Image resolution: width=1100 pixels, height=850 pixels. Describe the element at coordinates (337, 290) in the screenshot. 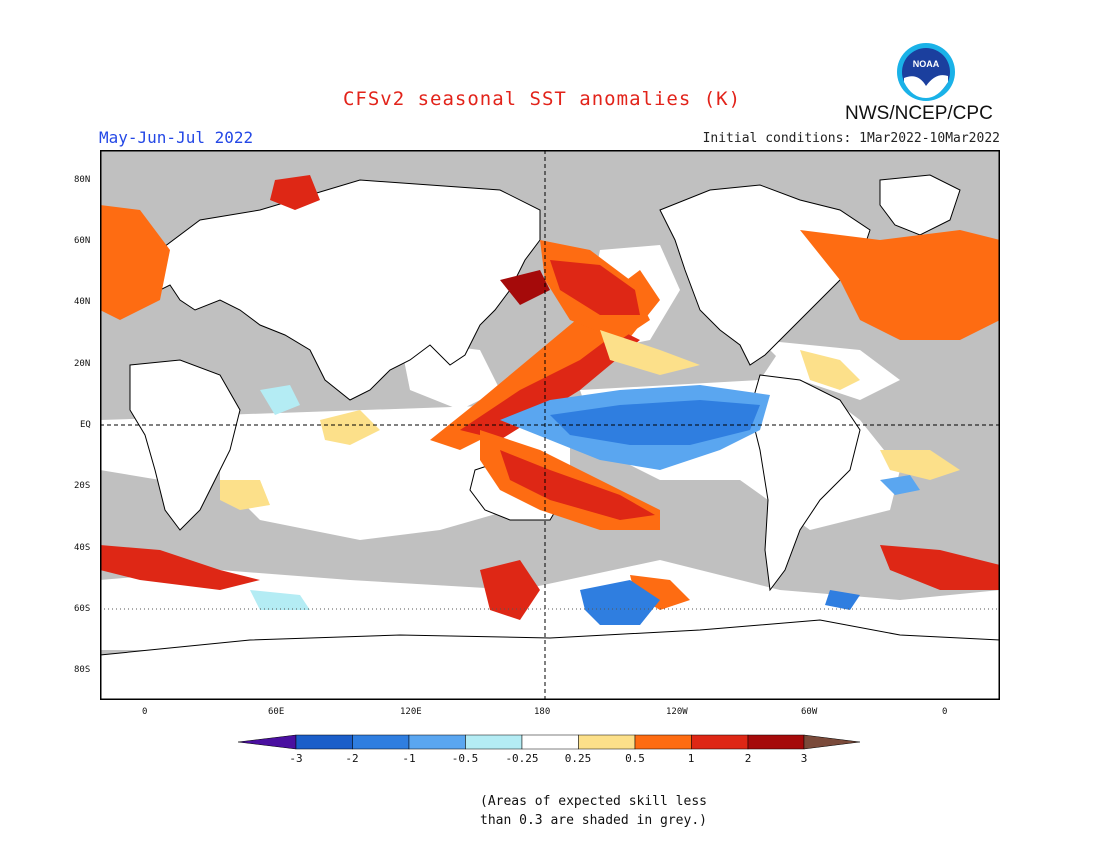

I see `eurasia-land` at that location.